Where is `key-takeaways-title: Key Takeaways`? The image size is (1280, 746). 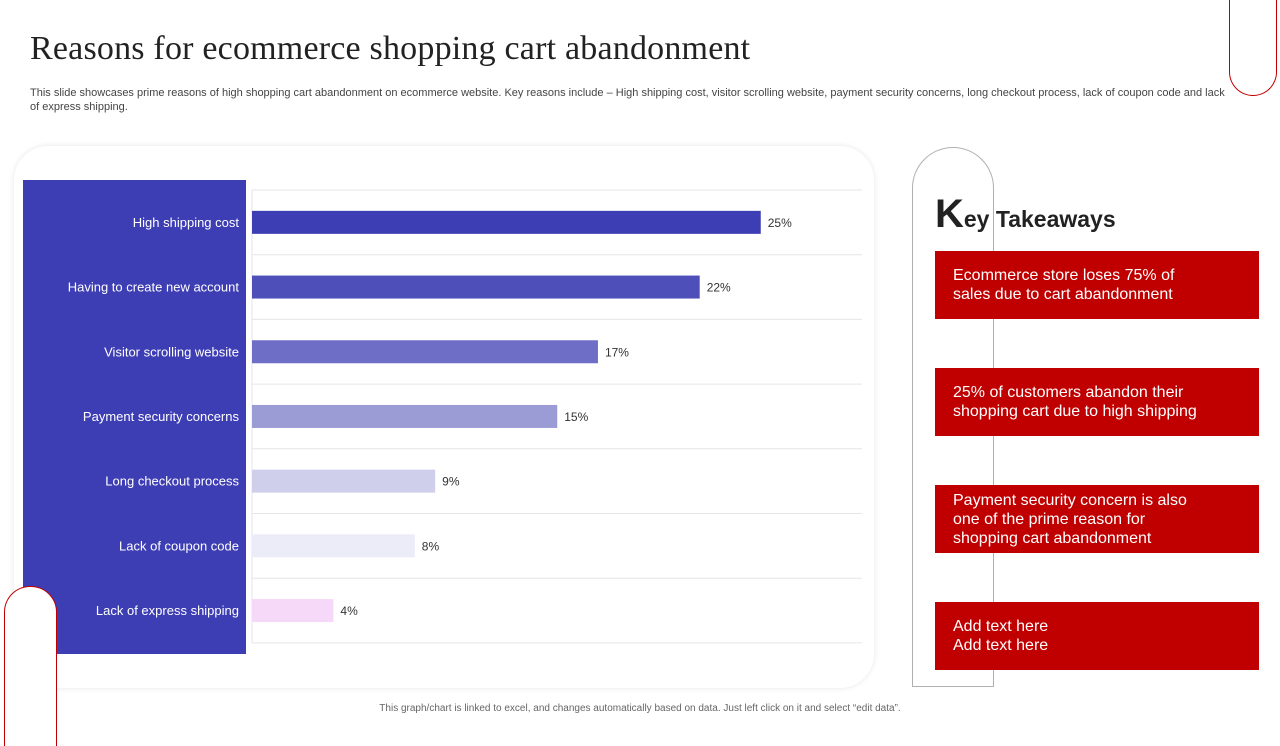
key-takeaways-title: Key Takeaways is located at coordinates (1025, 214).